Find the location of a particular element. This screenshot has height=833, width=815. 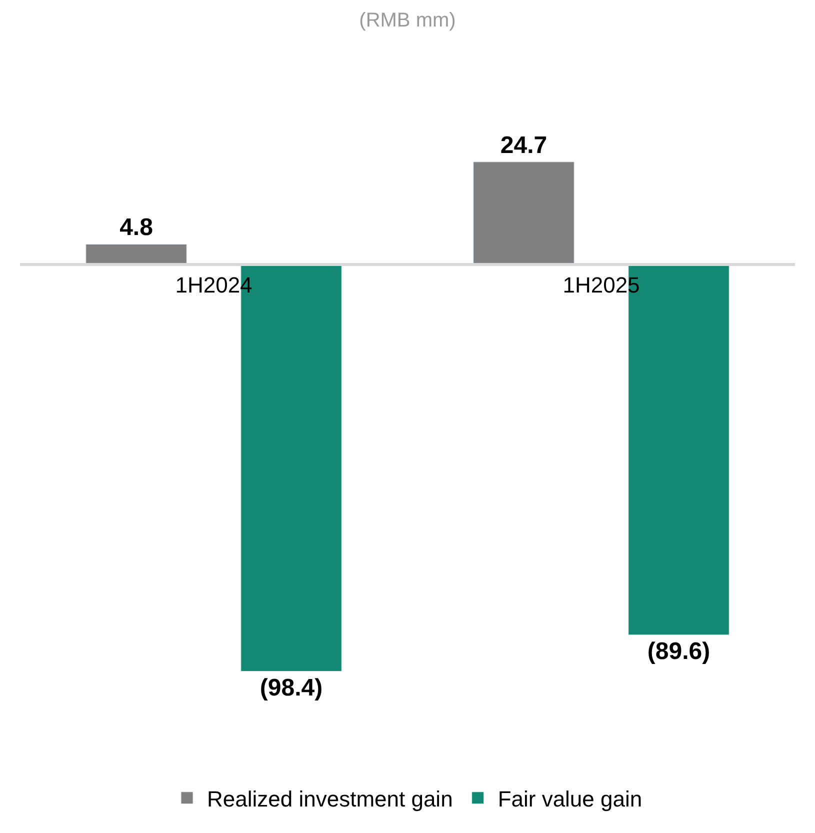

legend-label: Fair value gain is located at coordinates (570, 799).